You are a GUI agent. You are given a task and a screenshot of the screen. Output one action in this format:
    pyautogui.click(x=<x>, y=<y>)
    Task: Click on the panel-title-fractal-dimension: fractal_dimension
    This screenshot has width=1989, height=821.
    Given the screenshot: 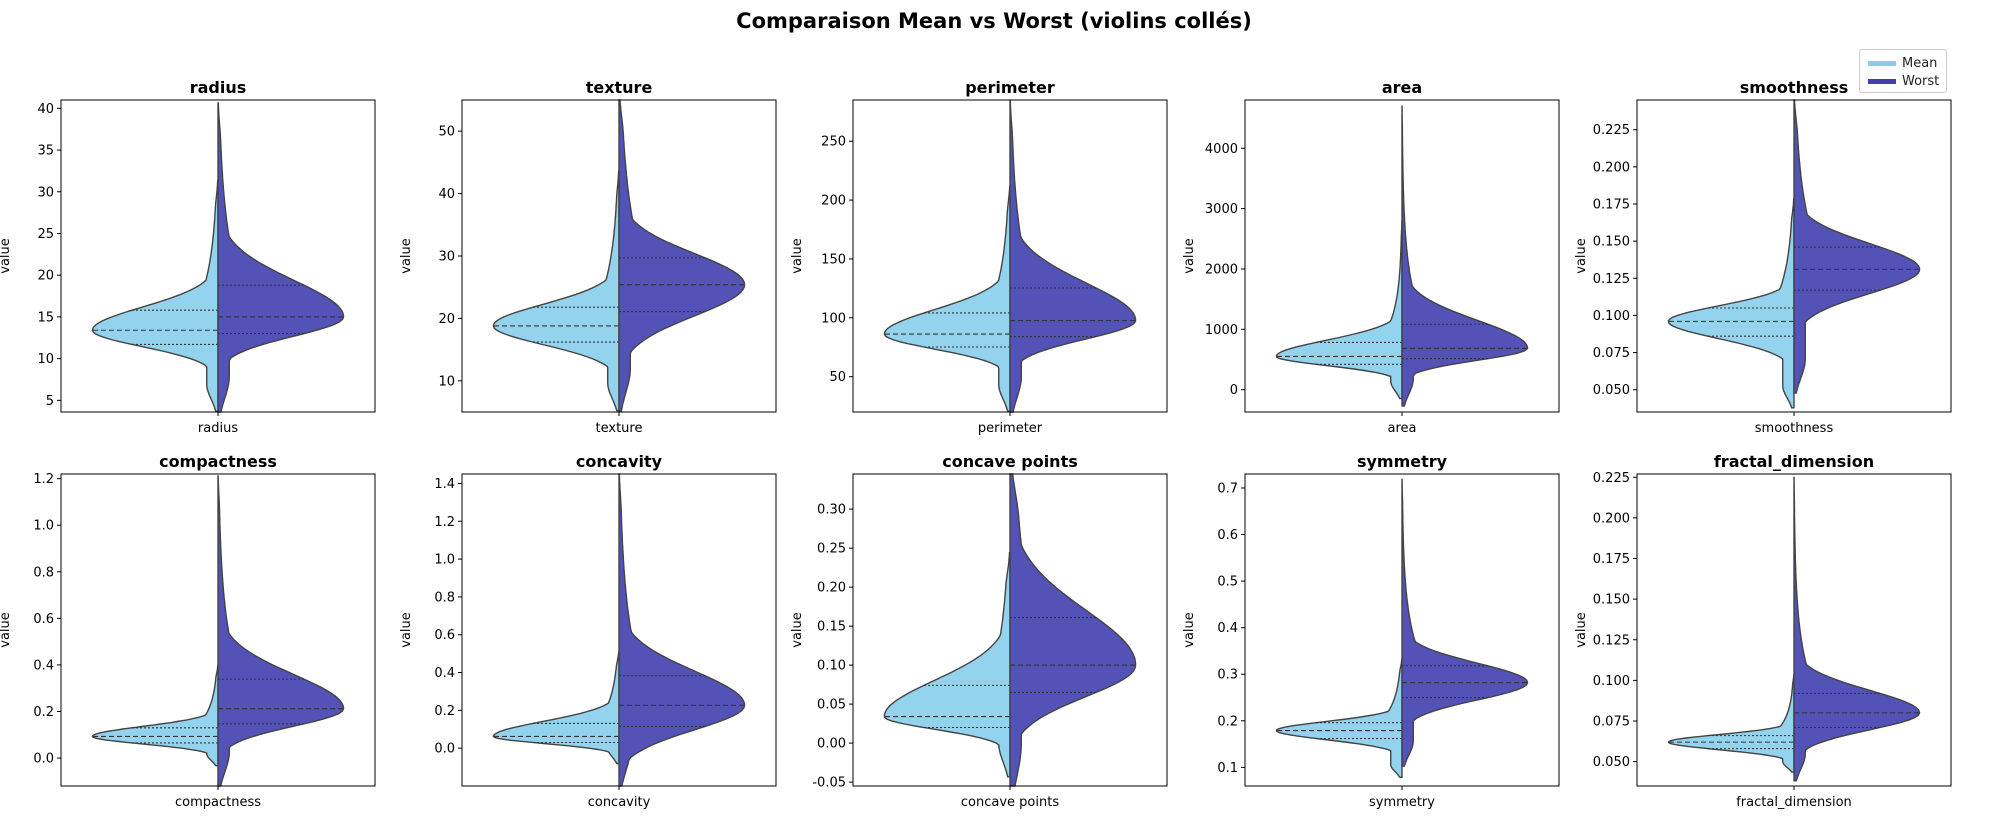 What is the action you would take?
    pyautogui.click(x=1794, y=461)
    